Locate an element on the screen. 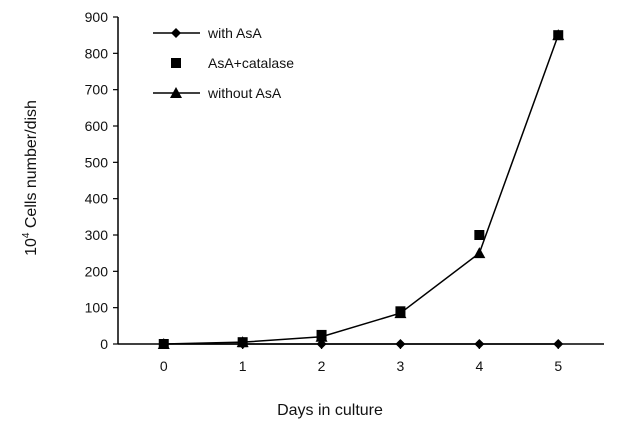 Image resolution: width=625 pixels, height=421 pixels. y-axis-title-base: 10 is located at coordinates (31, 247).